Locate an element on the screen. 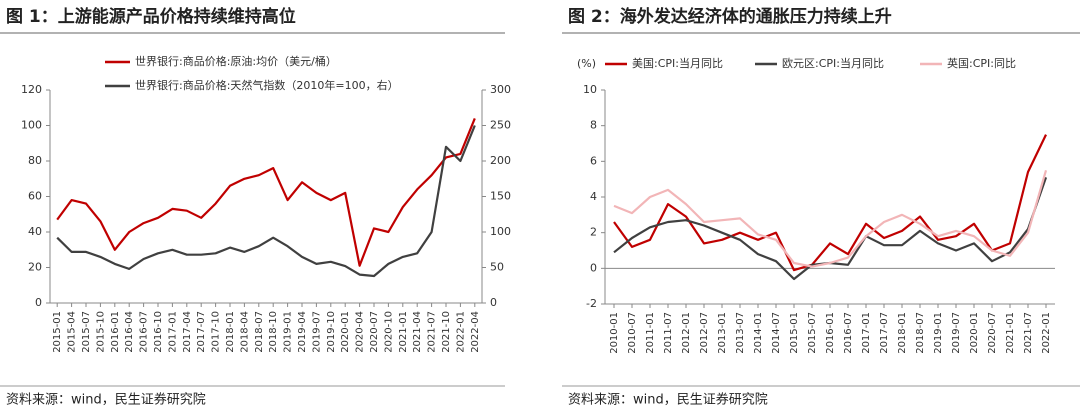  chart-title: 图 2：海外发达经济体的通胀压力持续上升 is located at coordinates (730, 16).